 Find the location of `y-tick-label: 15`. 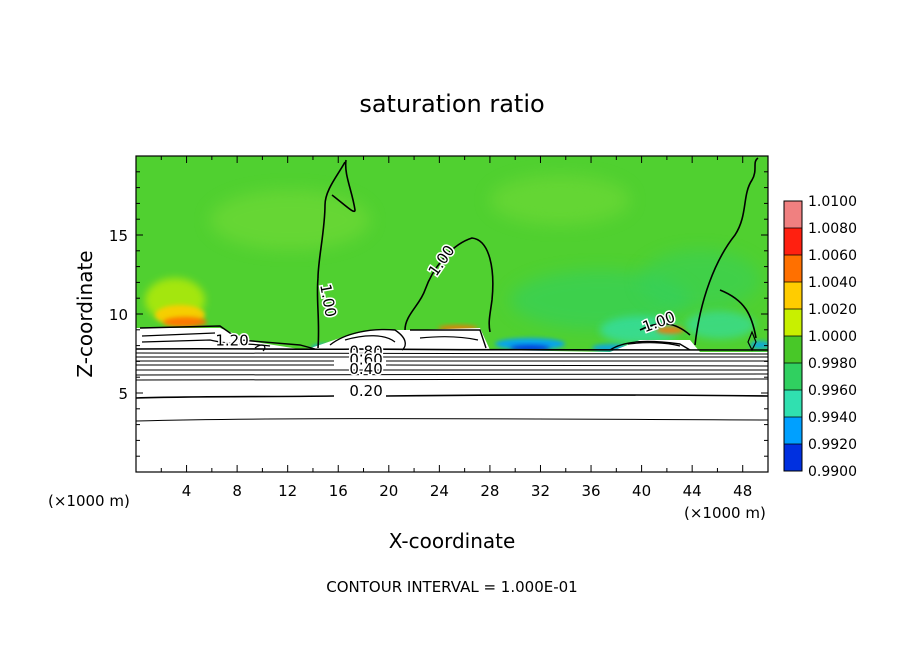

y-tick-label: 15 is located at coordinates (118, 236).